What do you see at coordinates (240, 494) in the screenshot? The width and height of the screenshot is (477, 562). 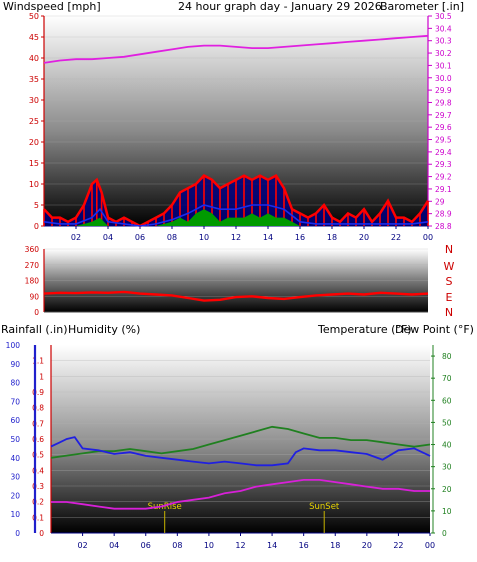 I see `dew-point-line` at bounding box center [240, 494].